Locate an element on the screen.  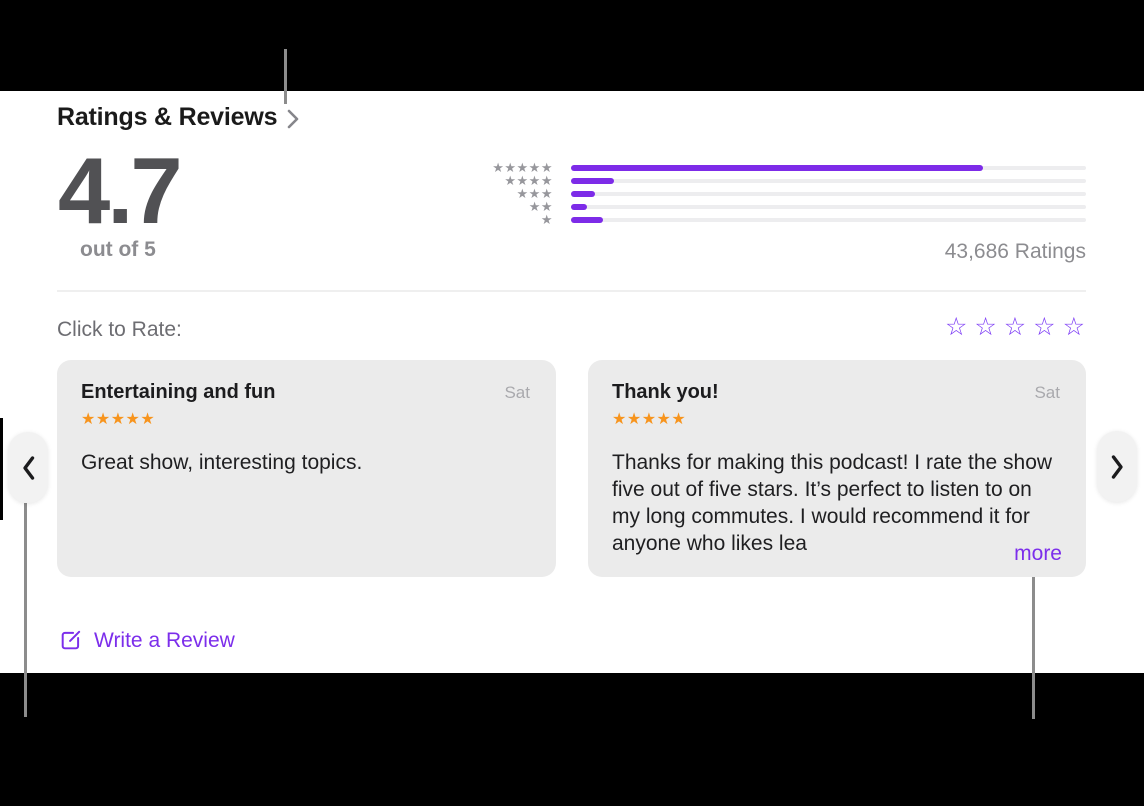
rating-histogram: ★★★★★ ★★★★ ★★★ ★★ ★ is located at coordinates (775, 193).